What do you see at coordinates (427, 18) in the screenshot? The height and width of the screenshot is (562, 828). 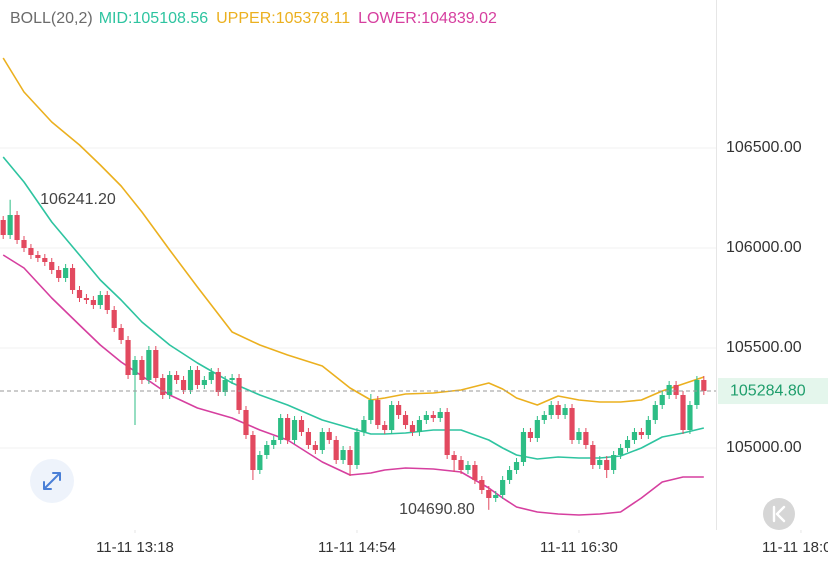 I see `legend-entry: LOWER:104839.02` at bounding box center [427, 18].